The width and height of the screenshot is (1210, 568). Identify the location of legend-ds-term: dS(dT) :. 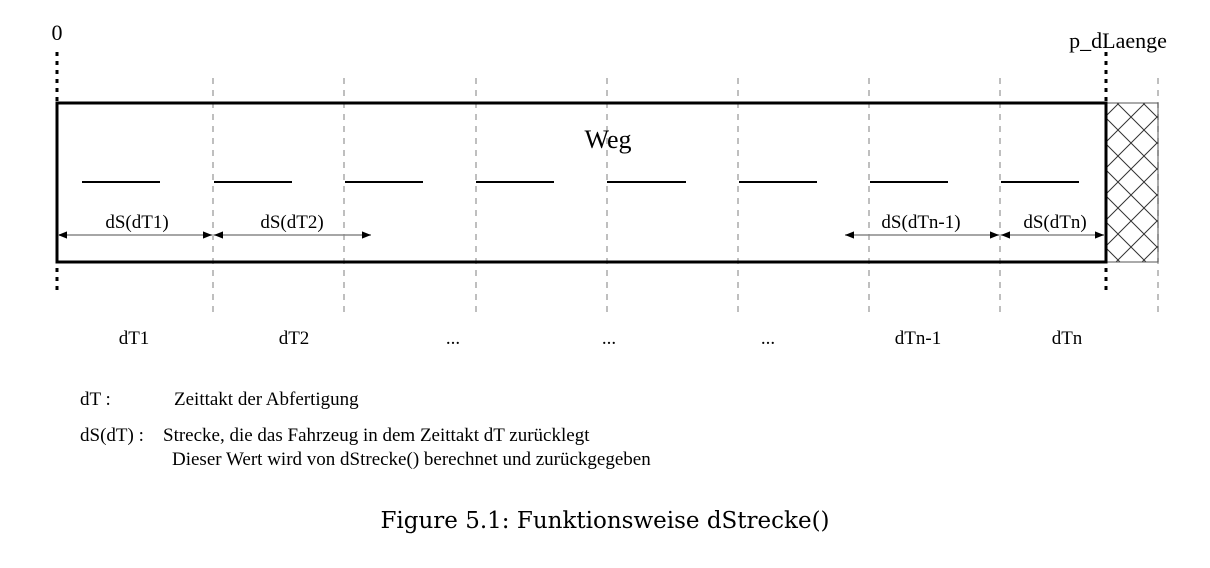
(112, 435).